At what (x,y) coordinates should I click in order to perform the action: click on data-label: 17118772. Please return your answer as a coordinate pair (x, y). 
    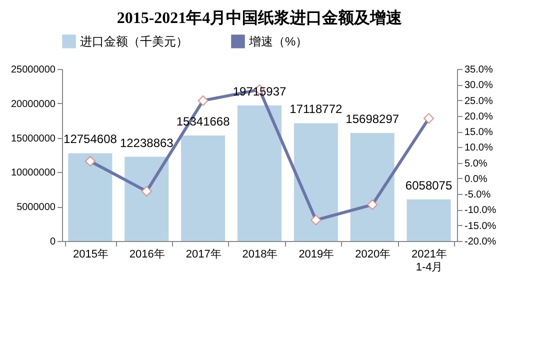
    Looking at the image, I should click on (316, 109).